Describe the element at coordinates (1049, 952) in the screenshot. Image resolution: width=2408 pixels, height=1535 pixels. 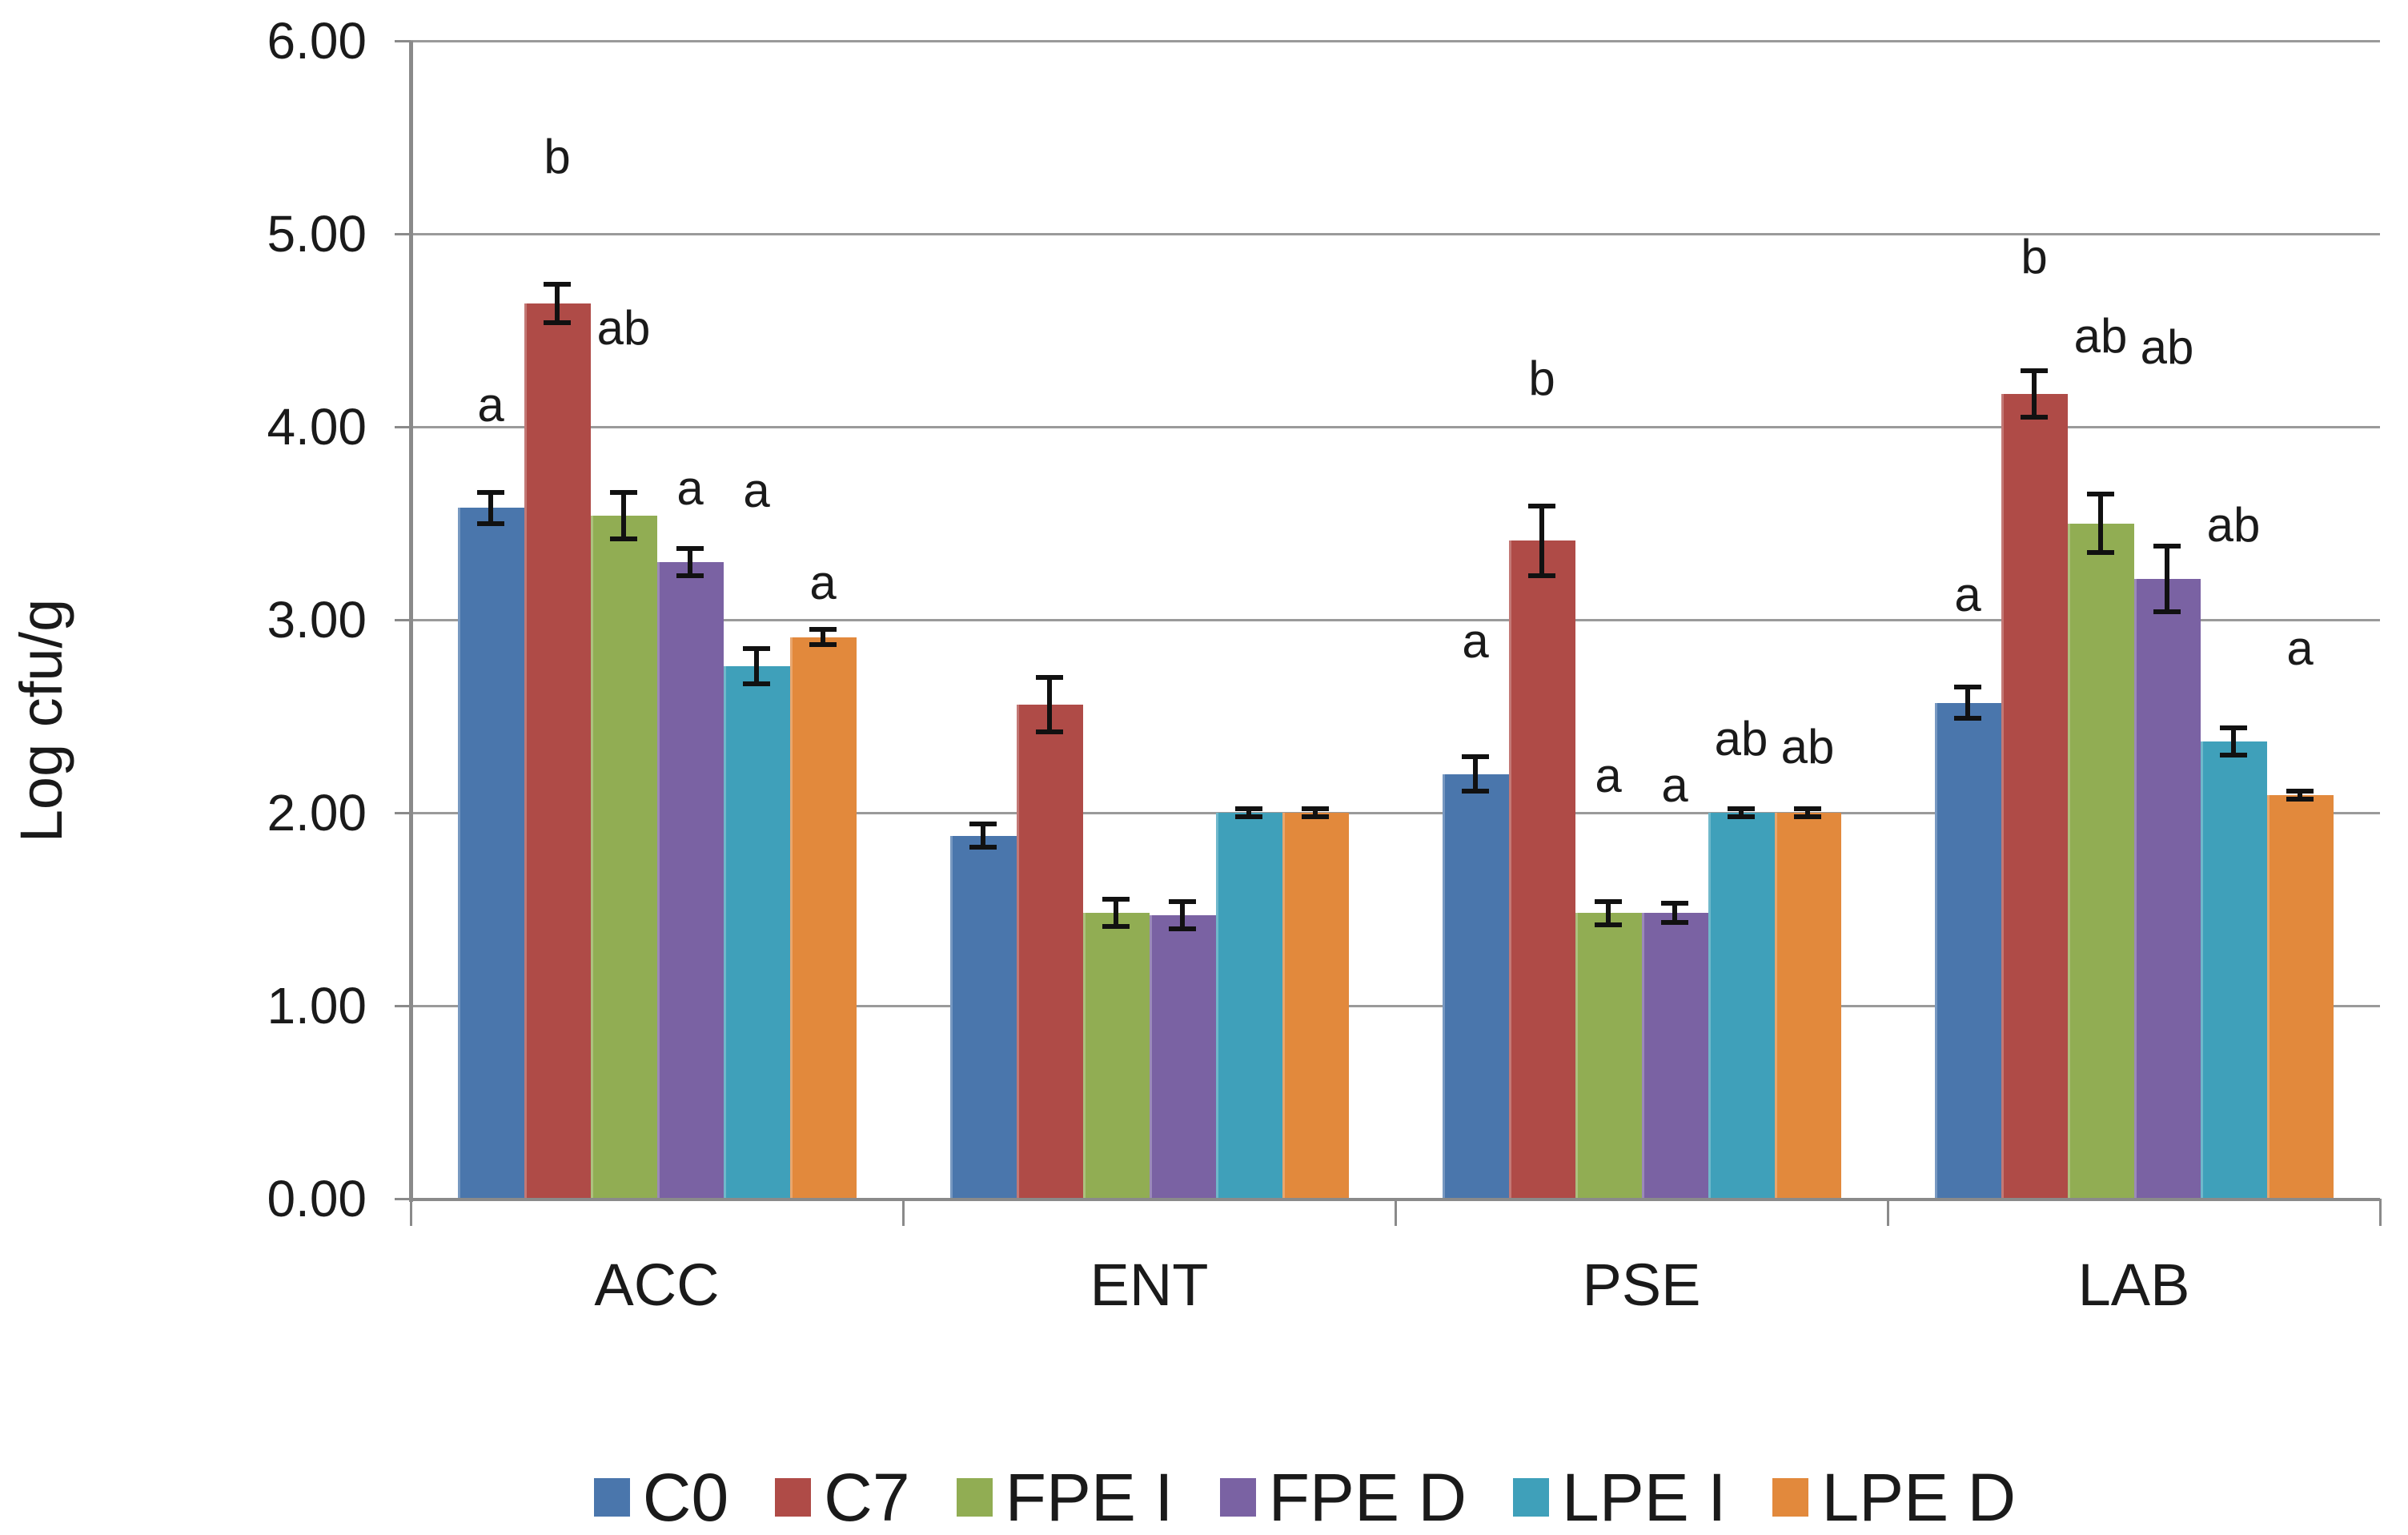
I see `bar-ent-c7` at that location.